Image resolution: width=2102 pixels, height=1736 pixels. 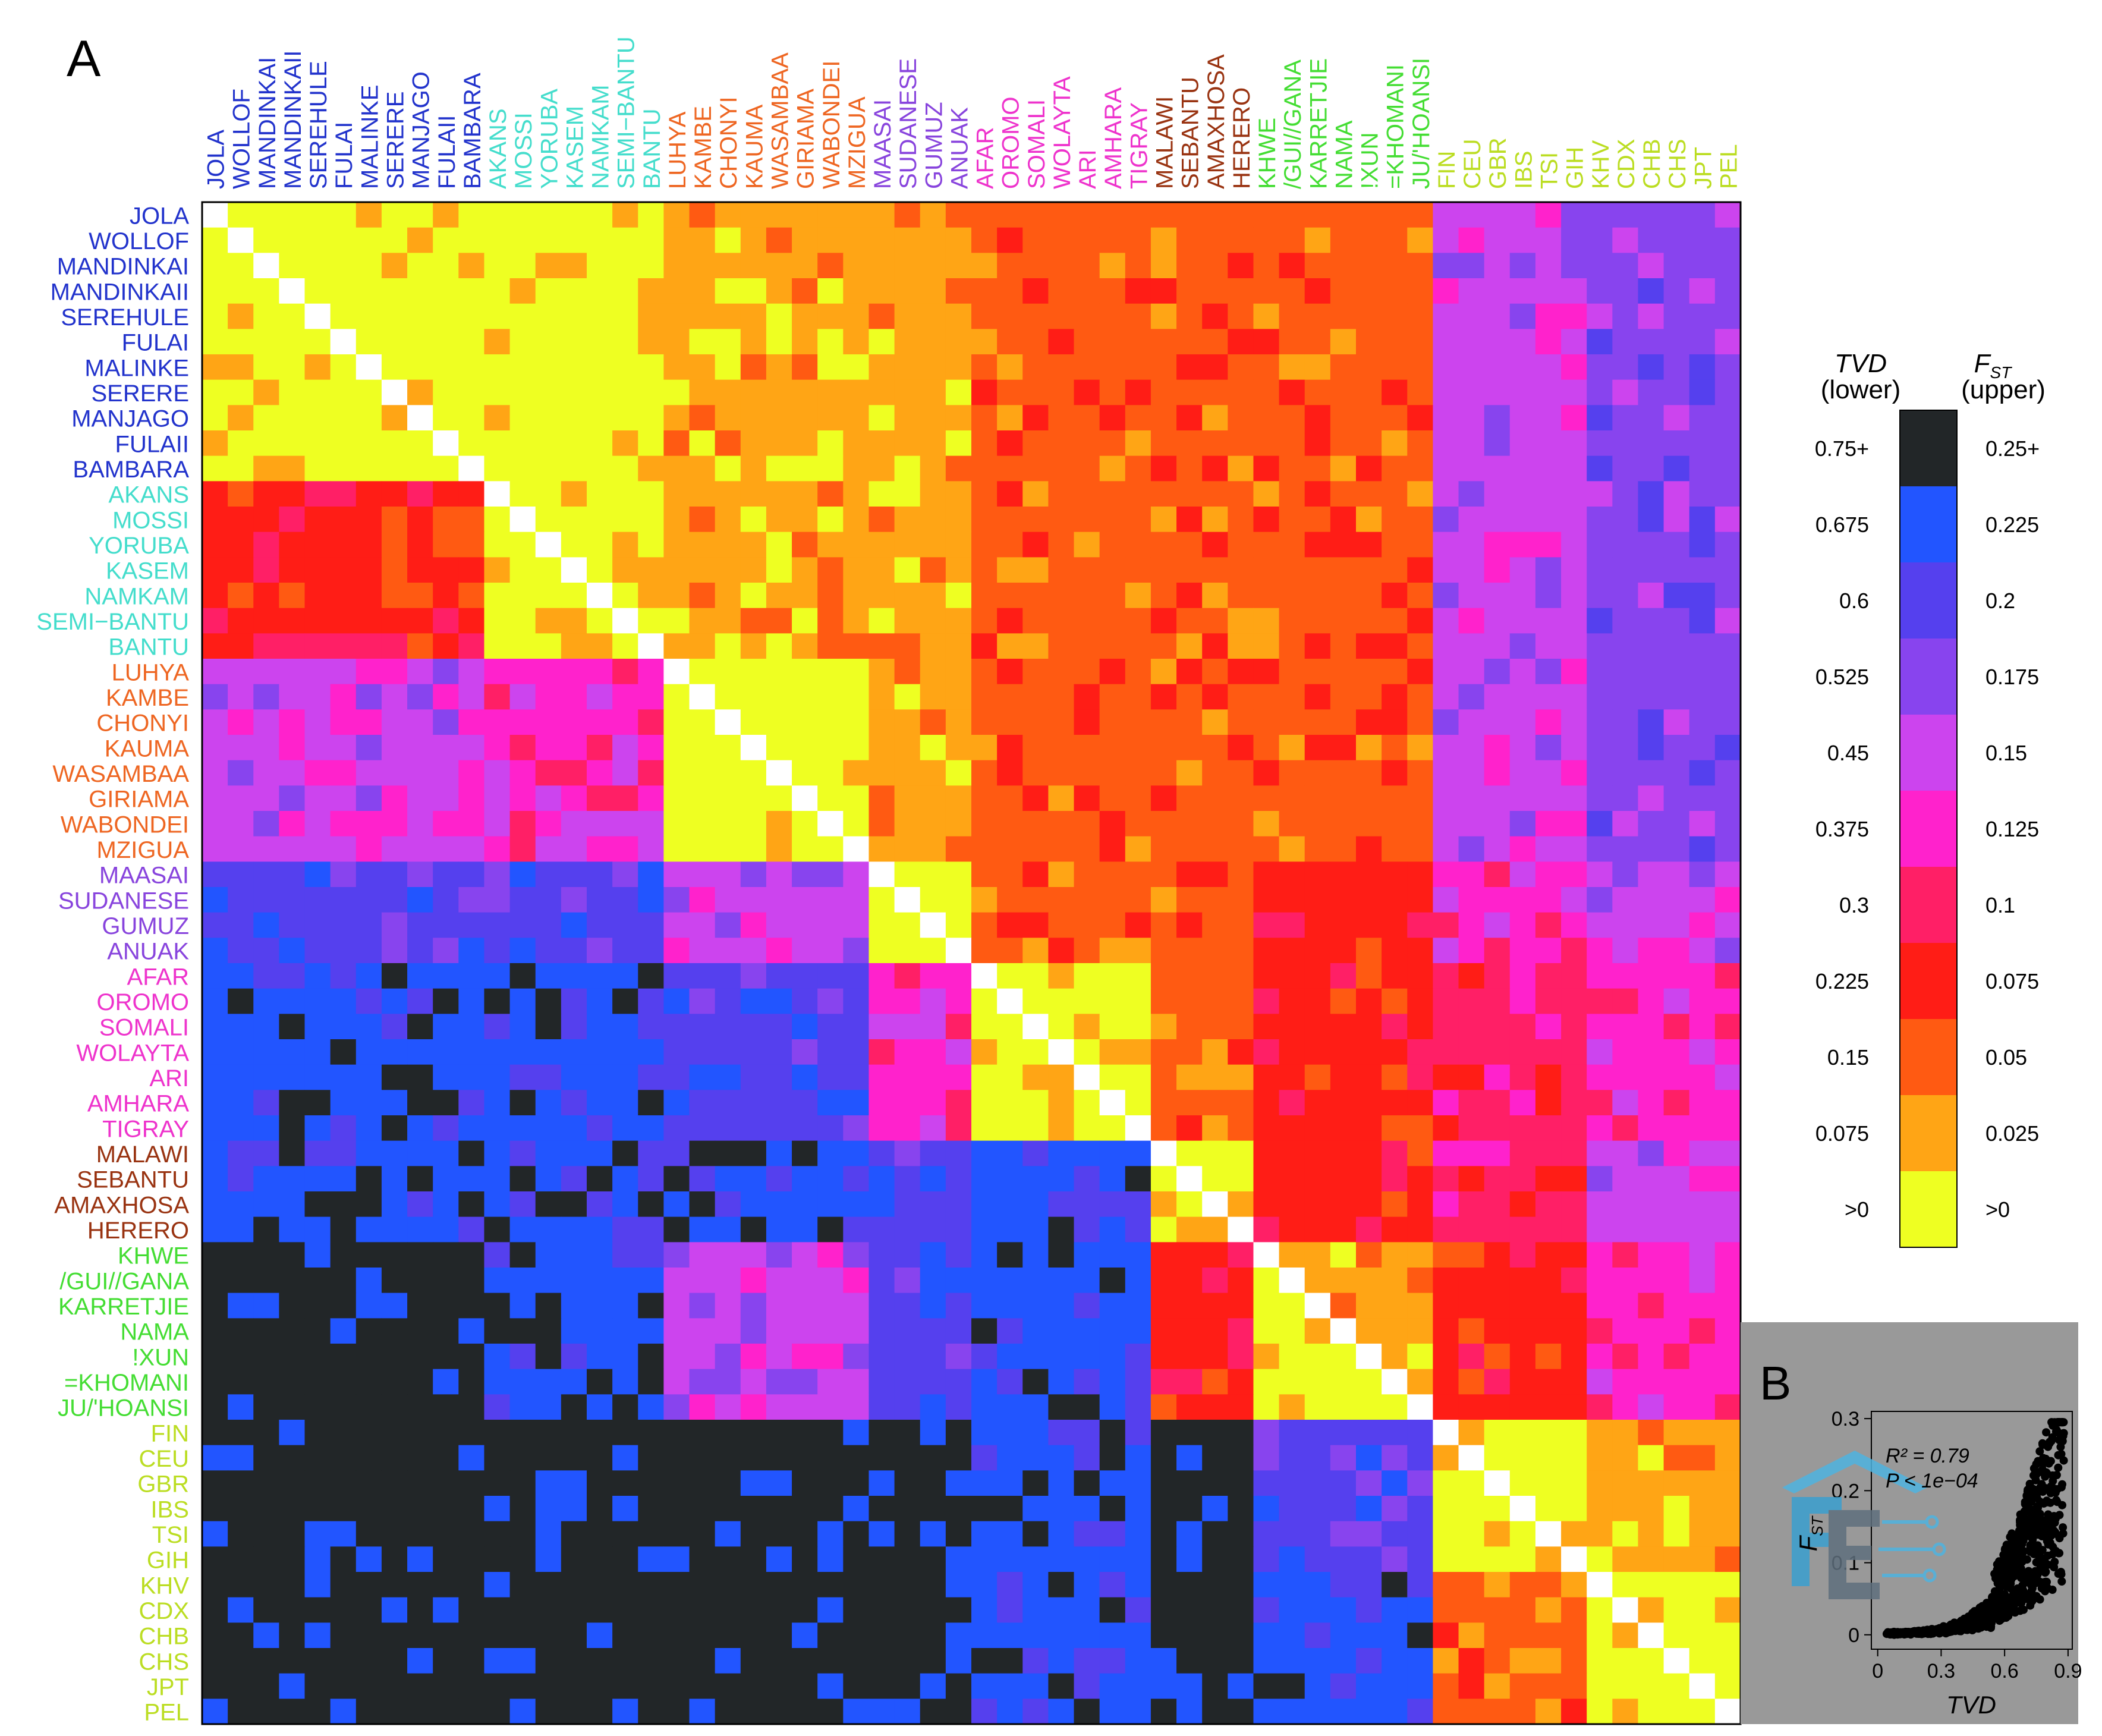 I want to click on row-label: MOSSI, so click(x=150, y=520).